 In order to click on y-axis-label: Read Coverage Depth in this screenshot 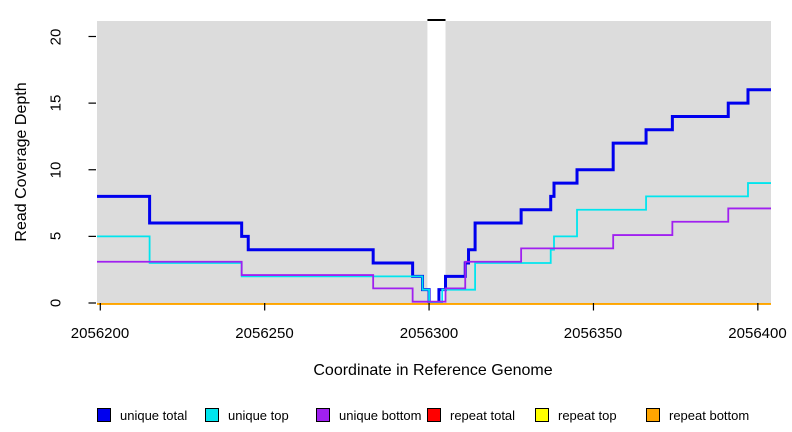, I will do `click(21, 162)`.